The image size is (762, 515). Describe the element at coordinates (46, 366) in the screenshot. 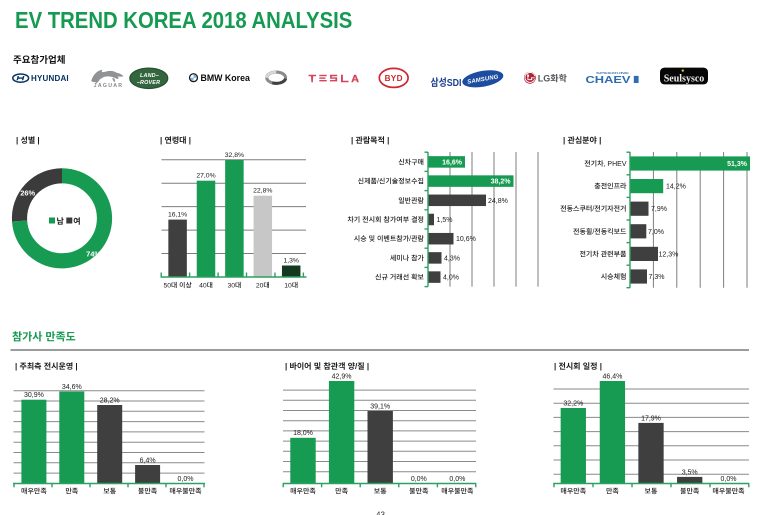

I see `svg-text: | 주최측 전시운영 |` at that location.